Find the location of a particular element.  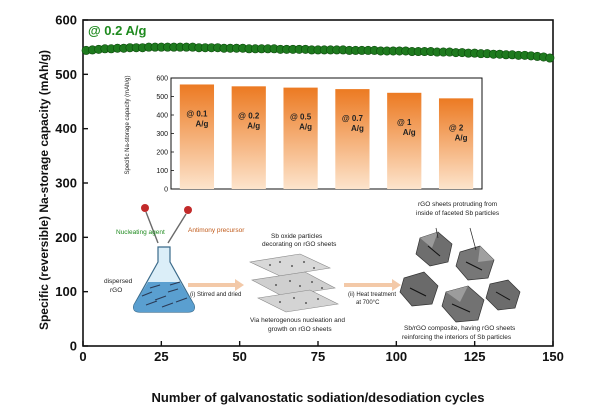

y-tick-label: 500 is located at coordinates (66, 74).